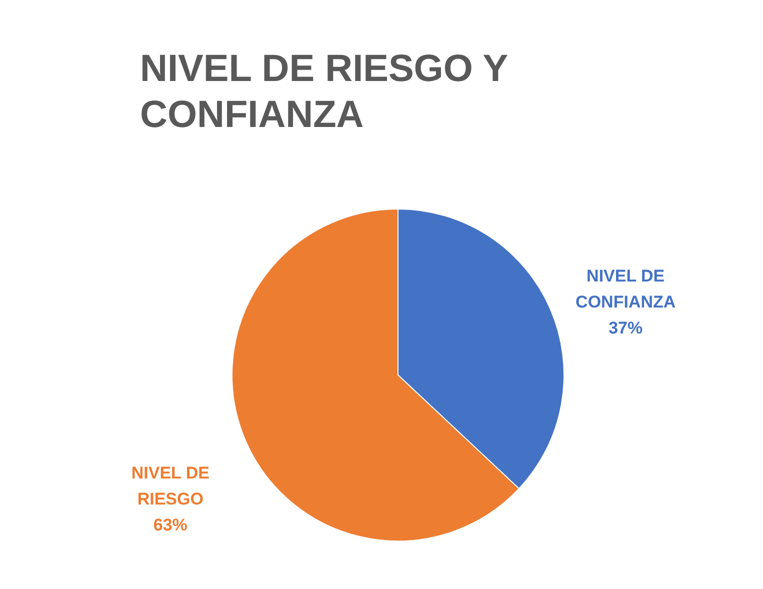 The width and height of the screenshot is (763, 589). What do you see at coordinates (170, 485) in the screenshot?
I see `slice-label: NIVEL DE RIESGO` at bounding box center [170, 485].